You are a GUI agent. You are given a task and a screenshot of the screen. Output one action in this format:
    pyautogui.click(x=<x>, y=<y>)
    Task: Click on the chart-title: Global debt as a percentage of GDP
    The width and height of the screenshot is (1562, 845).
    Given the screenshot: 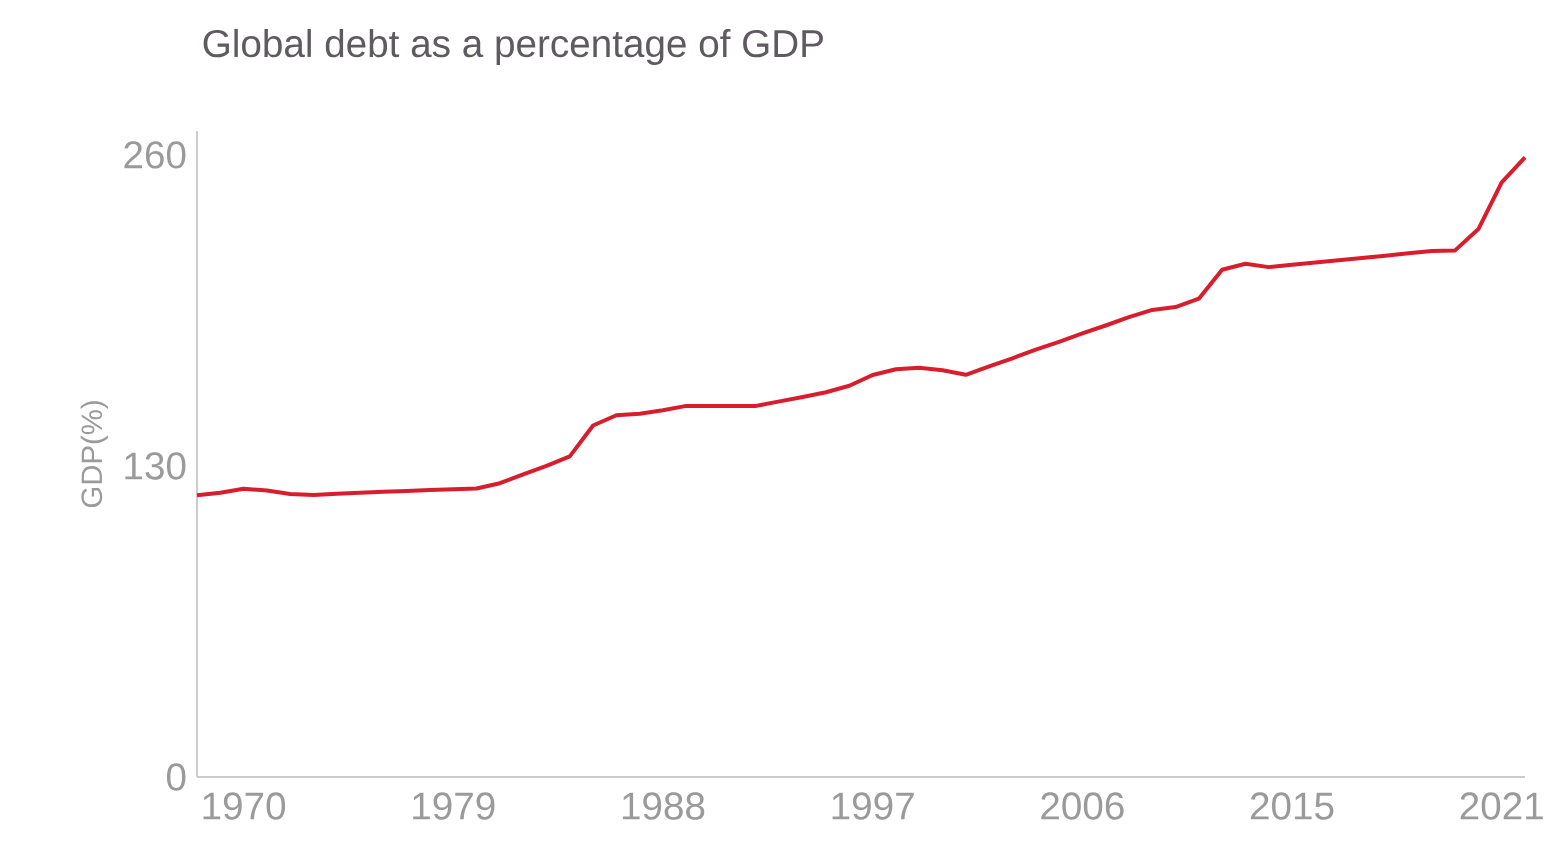 What is the action you would take?
    pyautogui.click(x=513, y=46)
    